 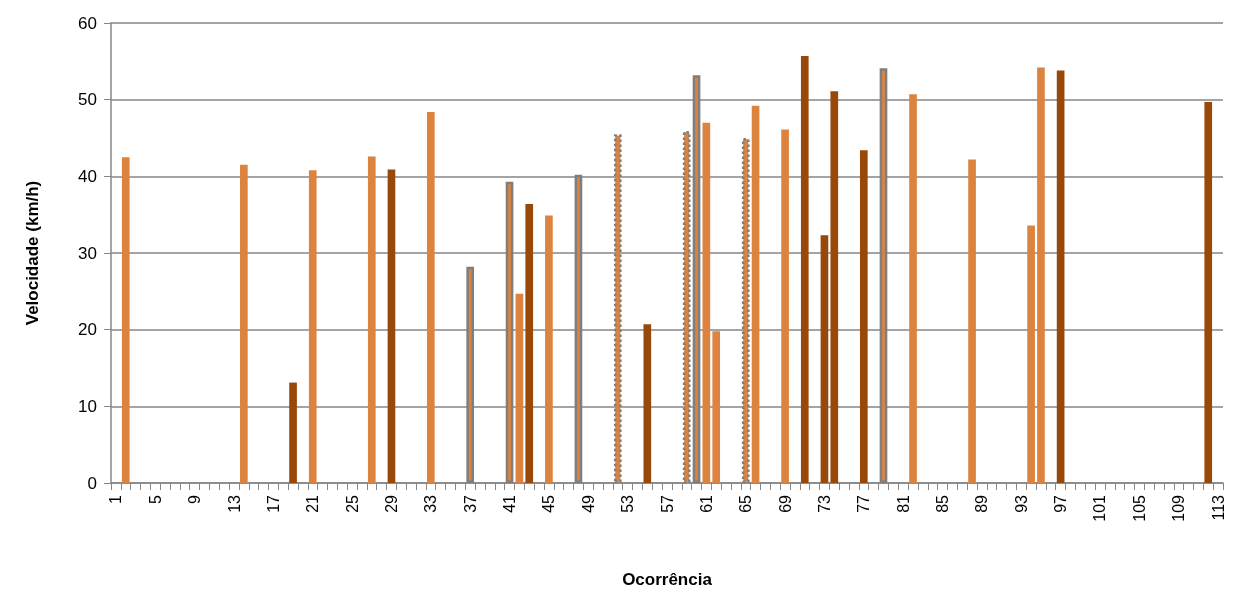 What do you see at coordinates (588, 503) in the screenshot?
I see `x-tick-label: 49` at bounding box center [588, 503].